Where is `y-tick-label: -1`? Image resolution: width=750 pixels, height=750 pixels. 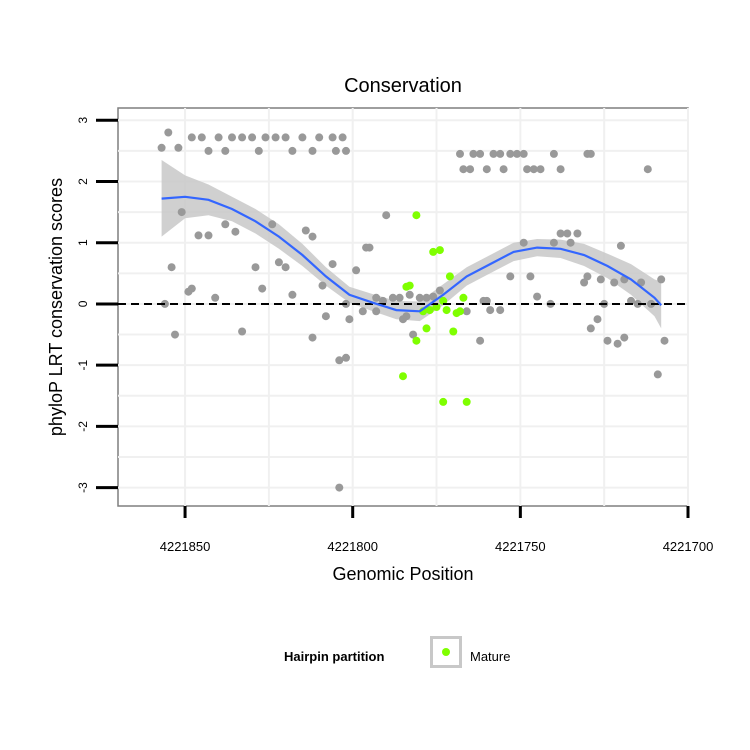
y-tick-label: -1 is located at coordinates (83, 365).